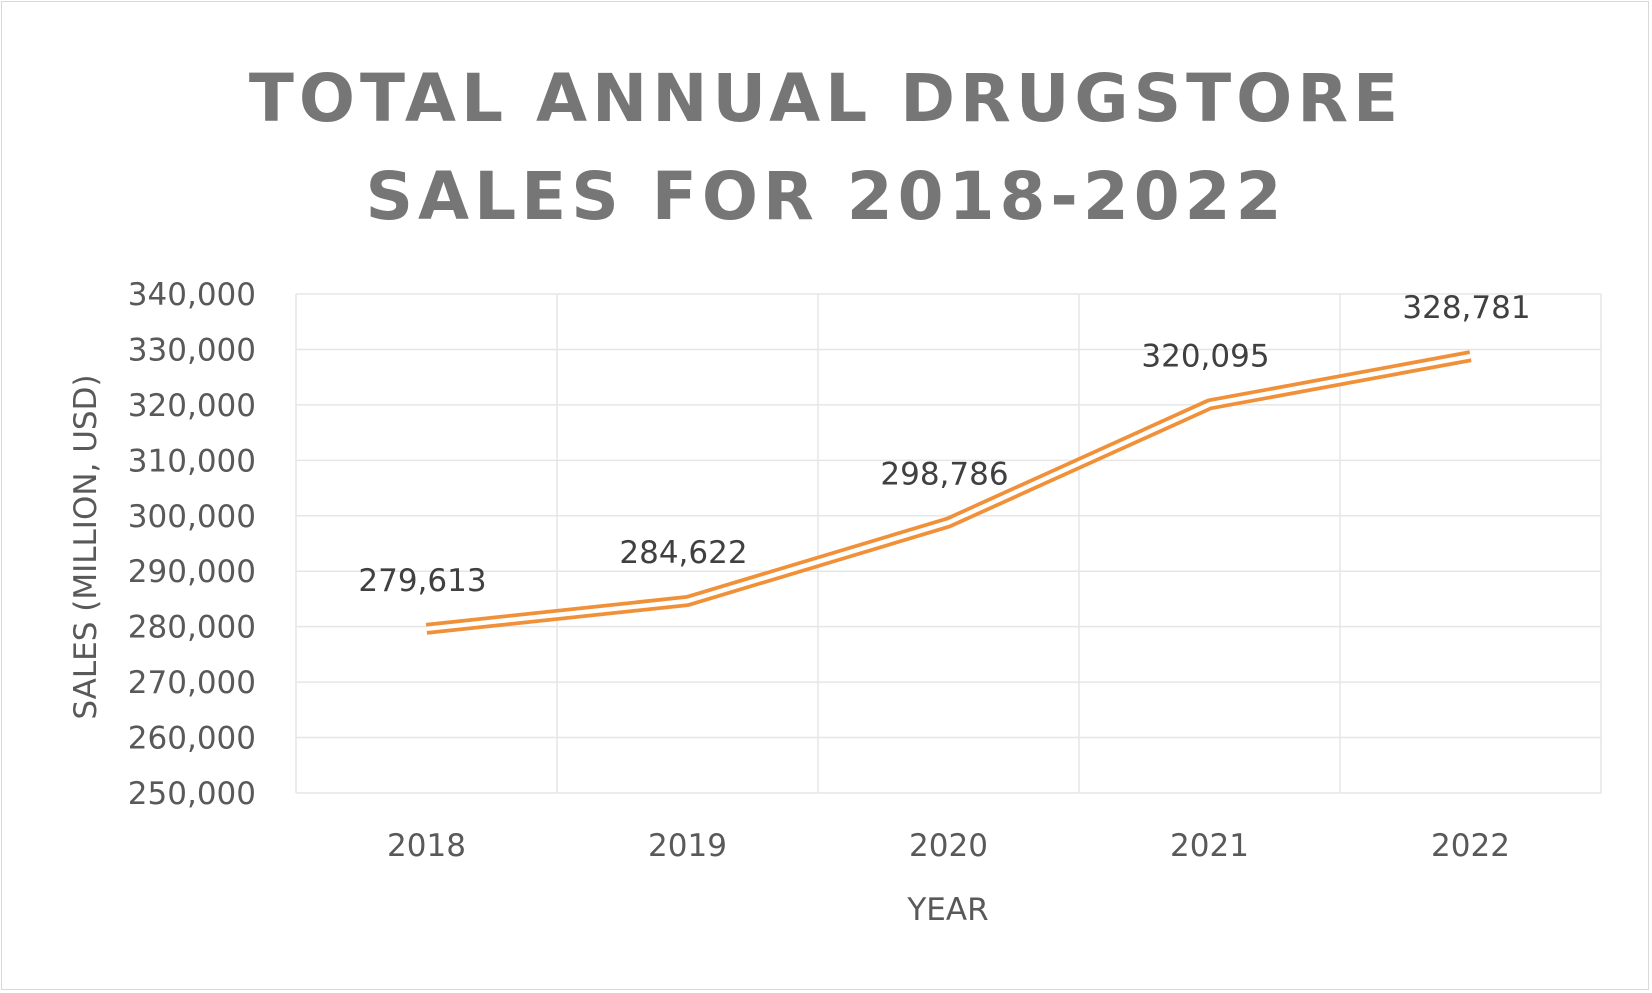 The height and width of the screenshot is (993, 1652). Describe the element at coordinates (1466, 308) in the screenshot. I see `data-label: 328,781` at that location.